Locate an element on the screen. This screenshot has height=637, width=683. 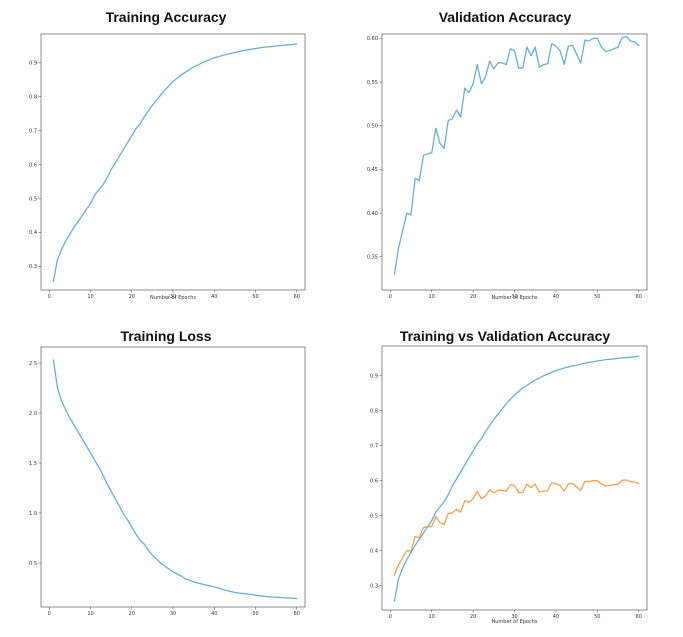
y-tick-label: 0.40 is located at coordinates (372, 214).